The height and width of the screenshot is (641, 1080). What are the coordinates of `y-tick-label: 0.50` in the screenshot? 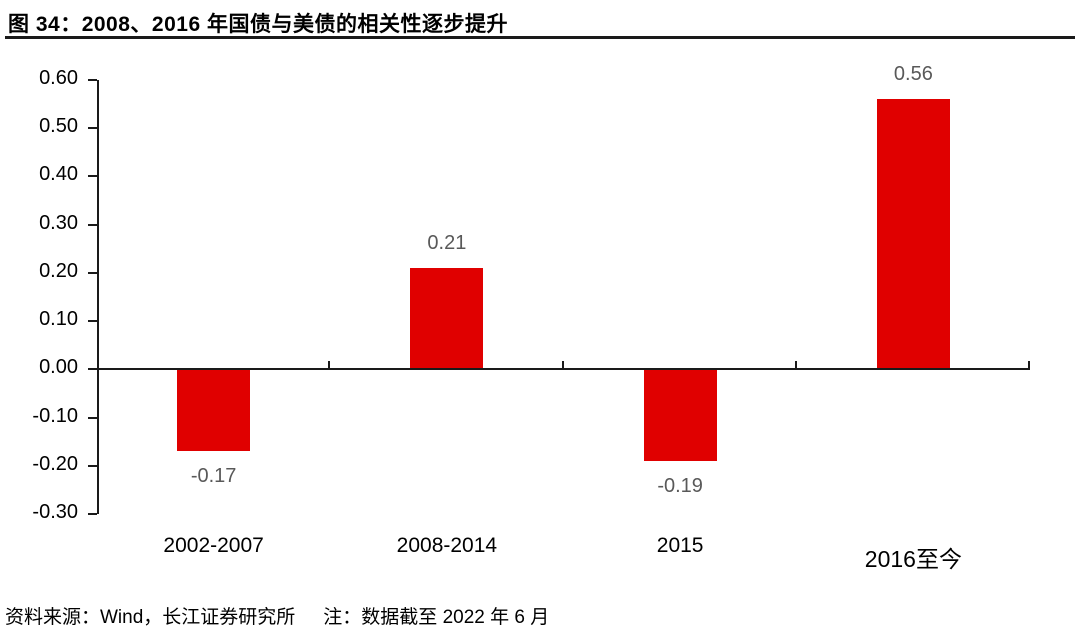 It's located at (58, 126).